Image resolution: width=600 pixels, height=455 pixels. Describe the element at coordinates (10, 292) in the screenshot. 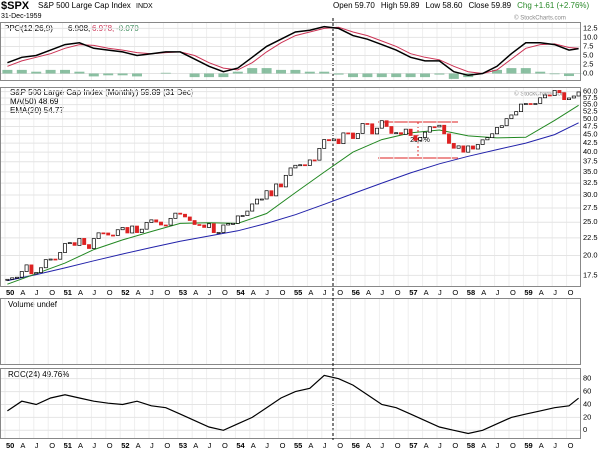

I see `x-tick-label: 50` at that location.